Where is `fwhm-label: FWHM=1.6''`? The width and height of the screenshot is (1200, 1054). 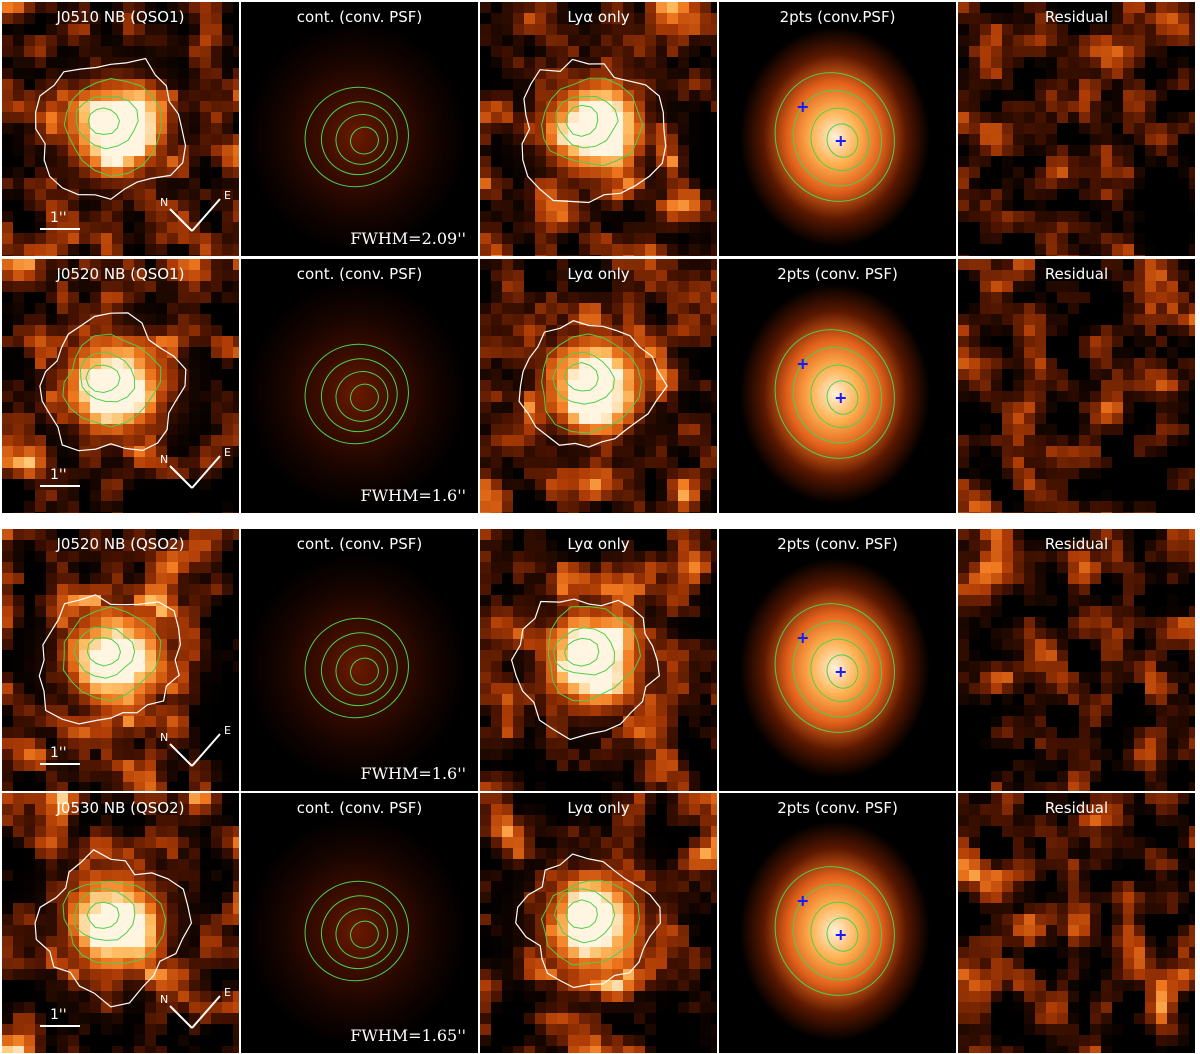
fwhm-label: FWHM=1.6'' is located at coordinates (413, 495).